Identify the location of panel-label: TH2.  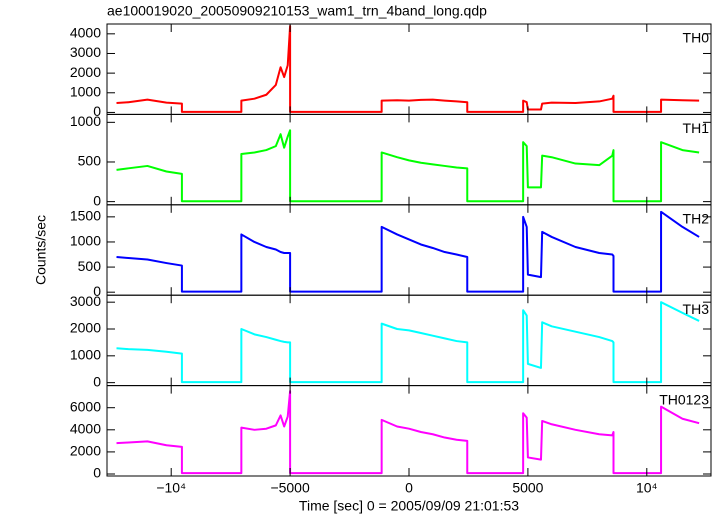
(696, 219).